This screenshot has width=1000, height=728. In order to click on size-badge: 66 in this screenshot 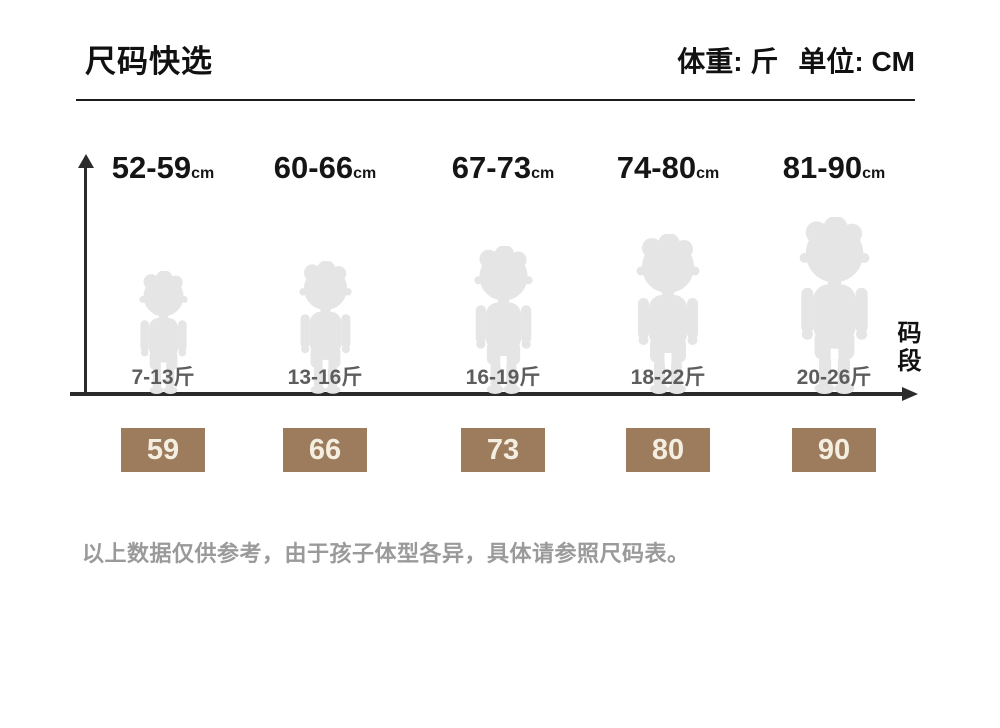, I will do `click(325, 450)`.